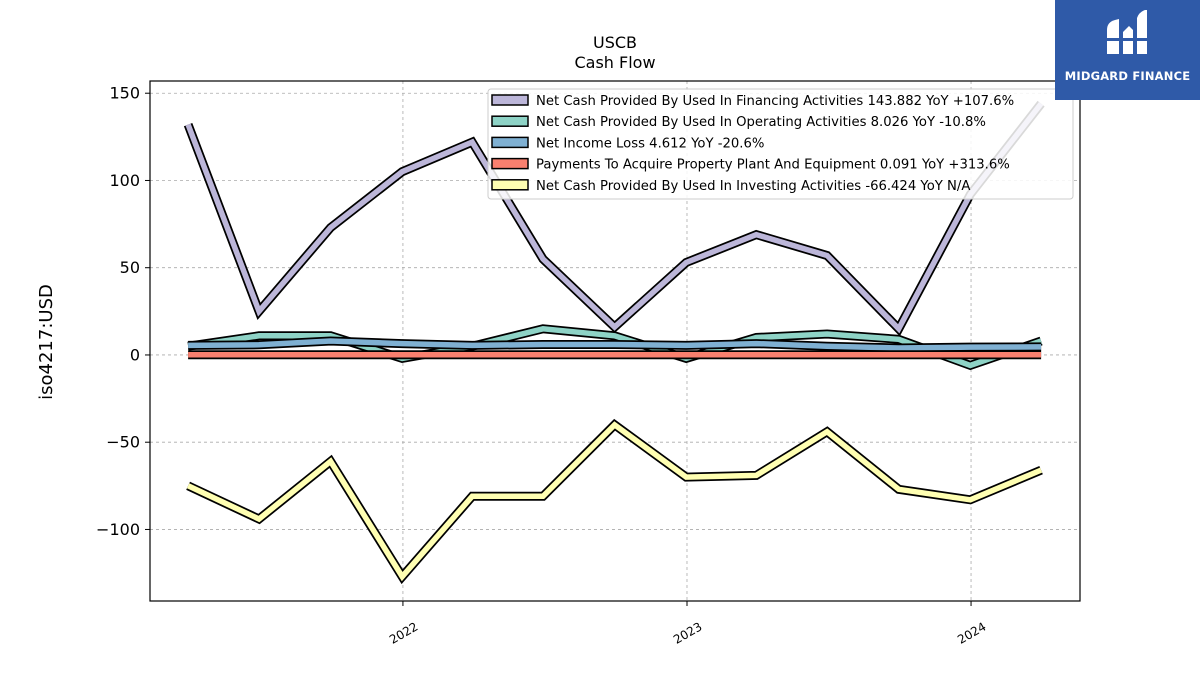 Image resolution: width=1200 pixels, height=675 pixels. Describe the element at coordinates (1127, 76) in the screenshot. I see `logo-text: MIDGARD FINANCE` at that location.